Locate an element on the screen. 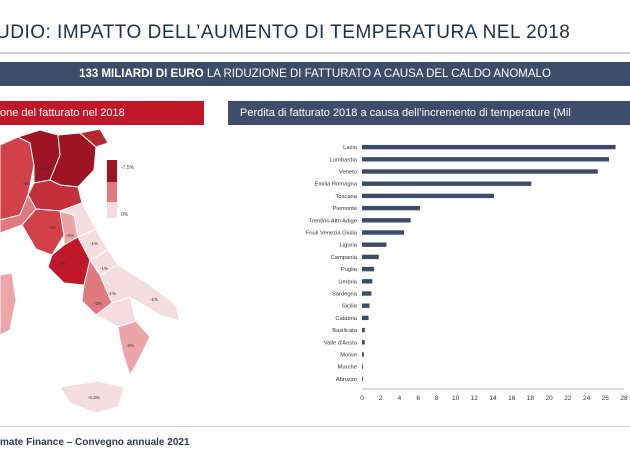  map-panel-heading: one del fatturato nel 2018 is located at coordinates (102, 113).